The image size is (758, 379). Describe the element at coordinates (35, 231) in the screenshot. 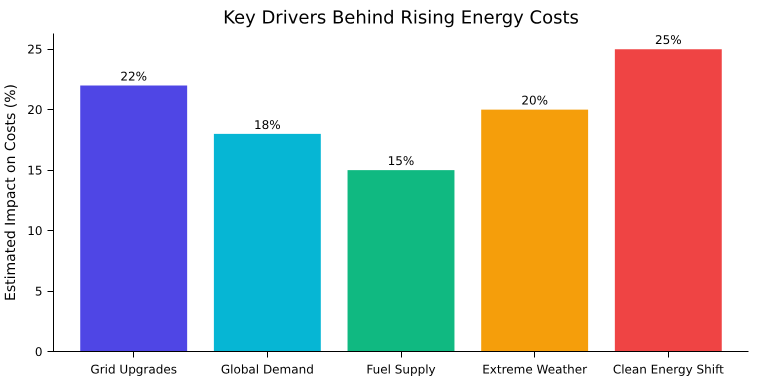

I see `y-tick-label: 10` at that location.